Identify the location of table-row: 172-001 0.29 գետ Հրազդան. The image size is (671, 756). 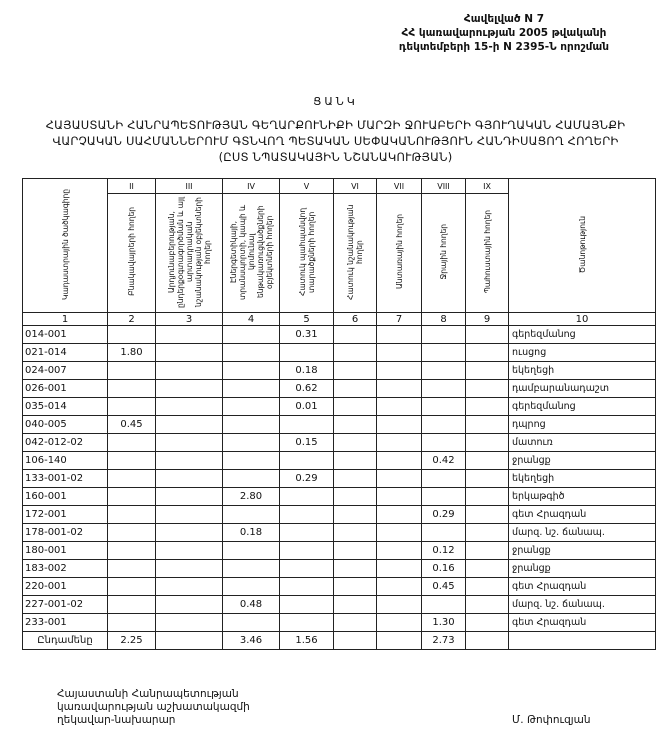
(339, 514).